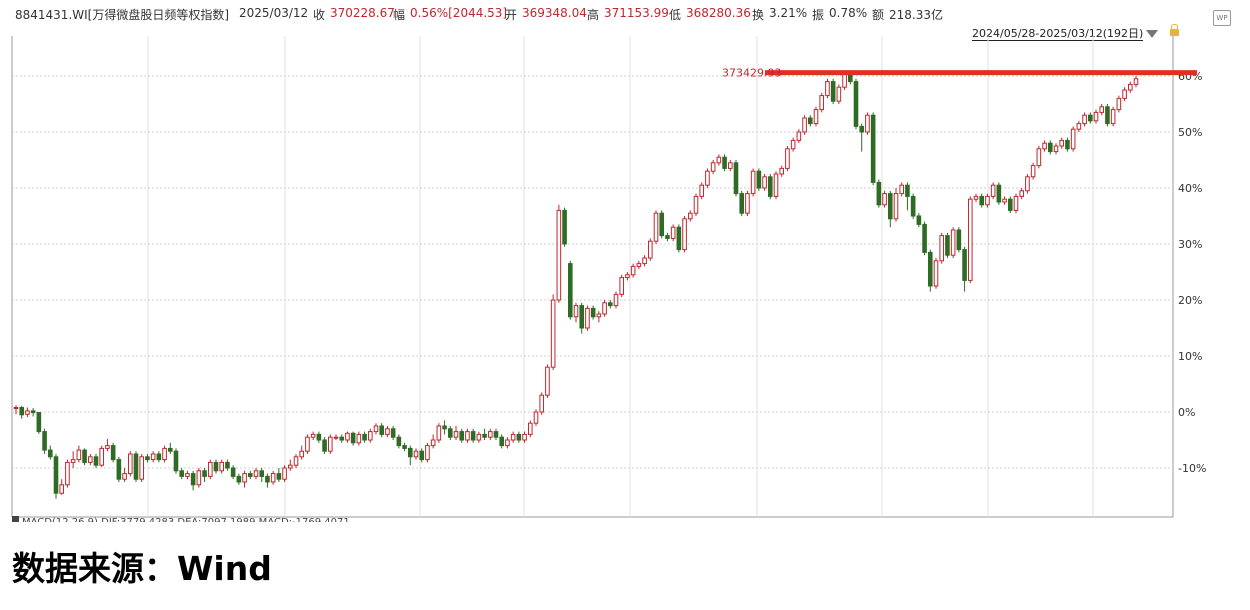 The height and width of the screenshot is (610, 1250). What do you see at coordinates (122, 15) in the screenshot?
I see `index-code-name: 8841431.WI[万得微盘股日频等权指数]` at bounding box center [122, 15].